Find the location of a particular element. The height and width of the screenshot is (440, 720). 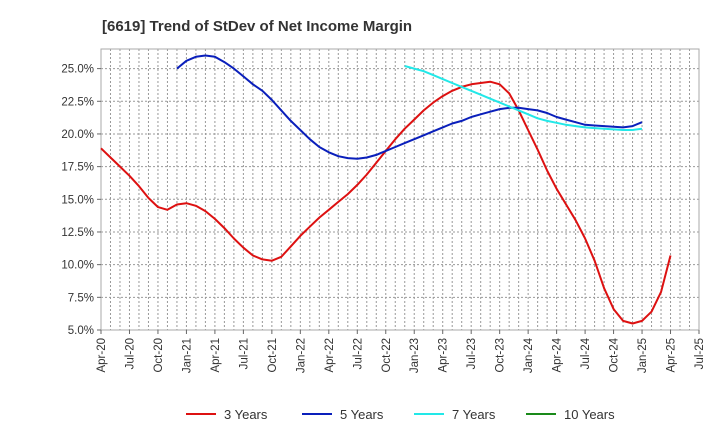

x-tick-label: Jul-25 is located at coordinates (700, 353).